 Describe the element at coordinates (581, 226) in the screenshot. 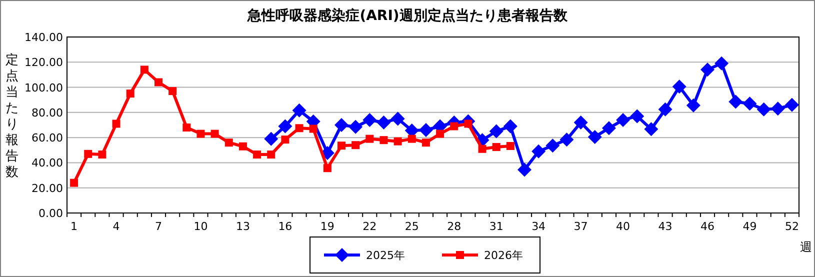

I see `x-tick-label: 37` at that location.